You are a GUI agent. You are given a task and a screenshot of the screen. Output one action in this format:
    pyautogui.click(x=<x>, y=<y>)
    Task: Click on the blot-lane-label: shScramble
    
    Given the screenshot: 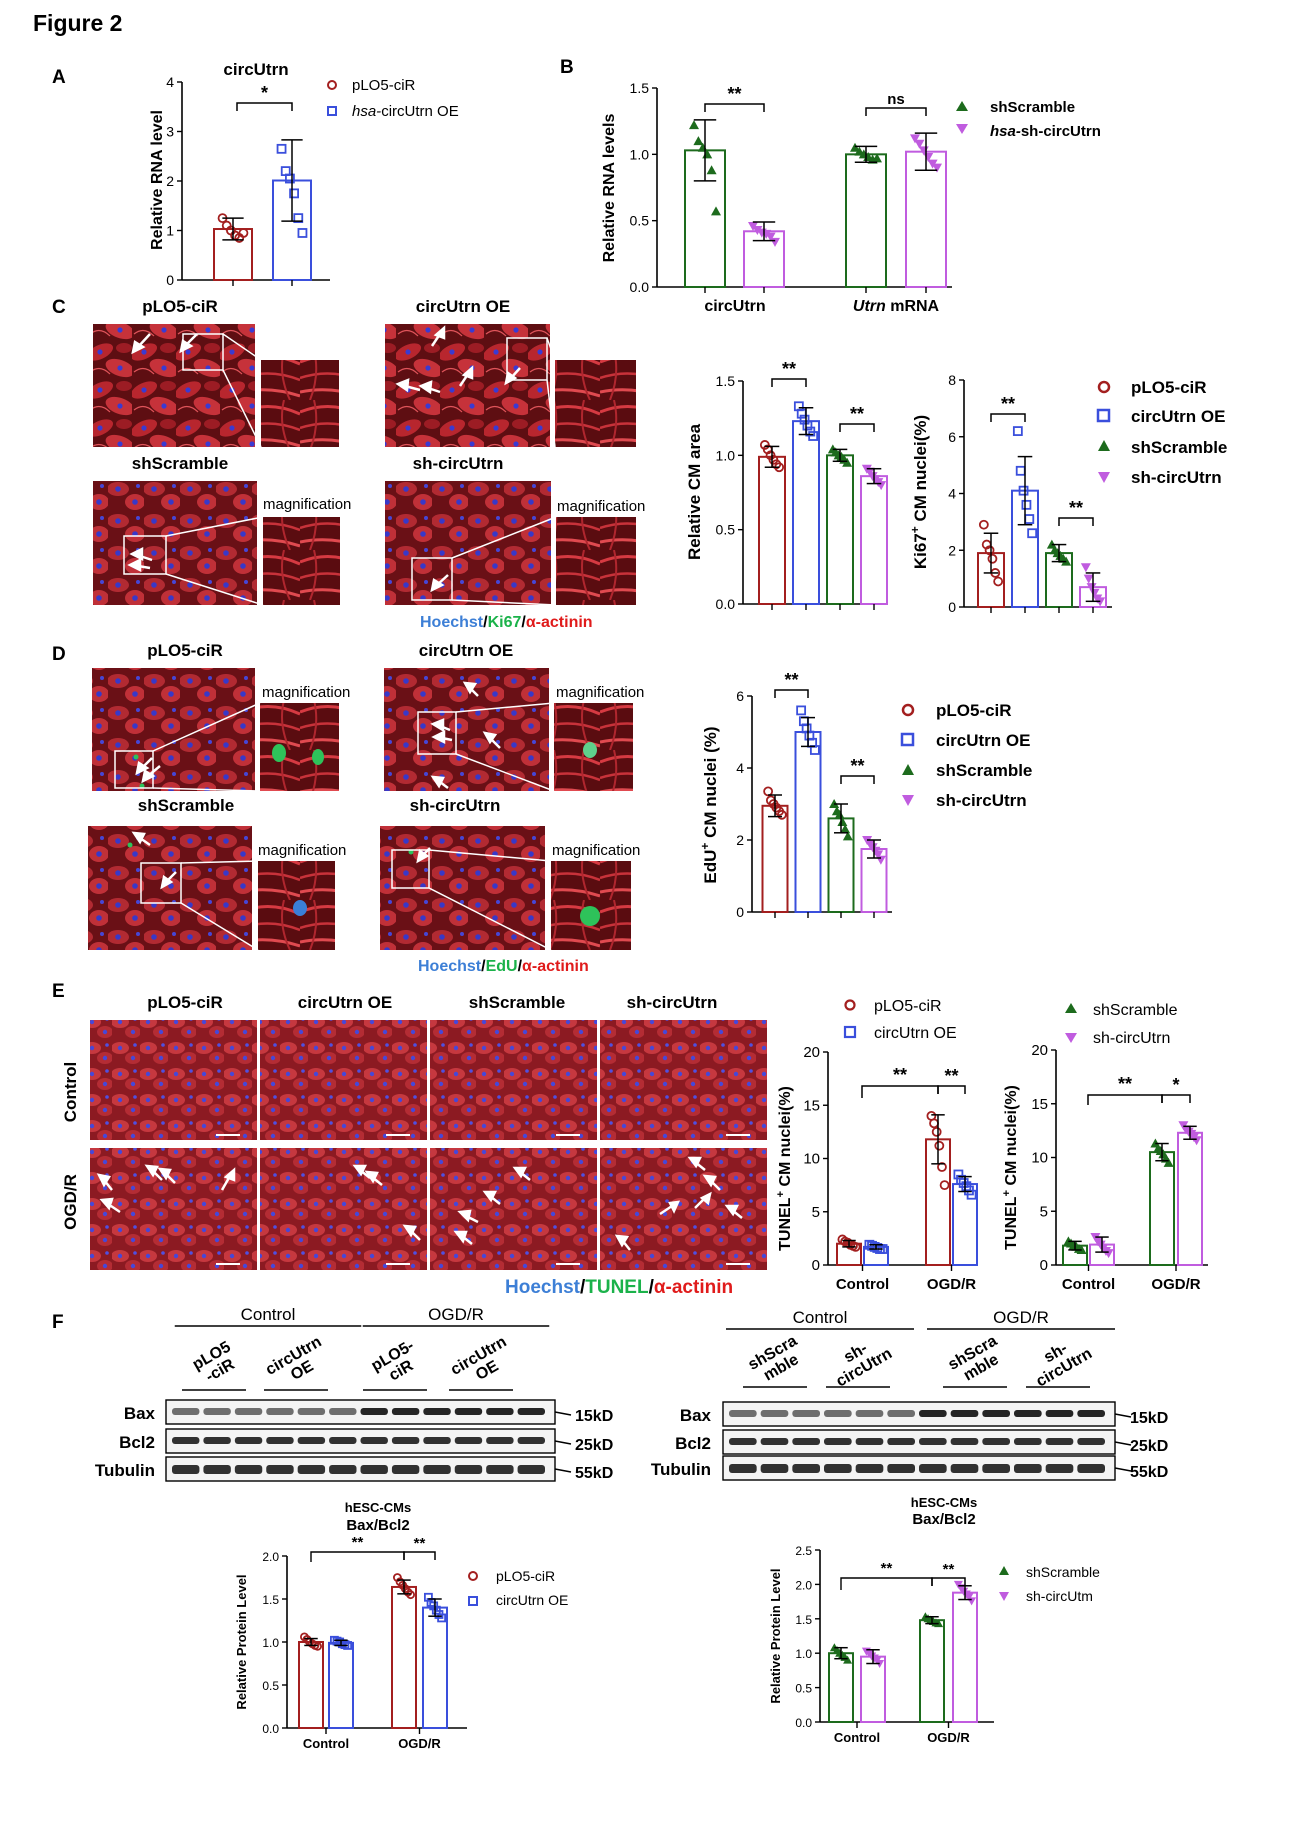 What is the action you would take?
    pyautogui.click(x=976, y=1360)
    